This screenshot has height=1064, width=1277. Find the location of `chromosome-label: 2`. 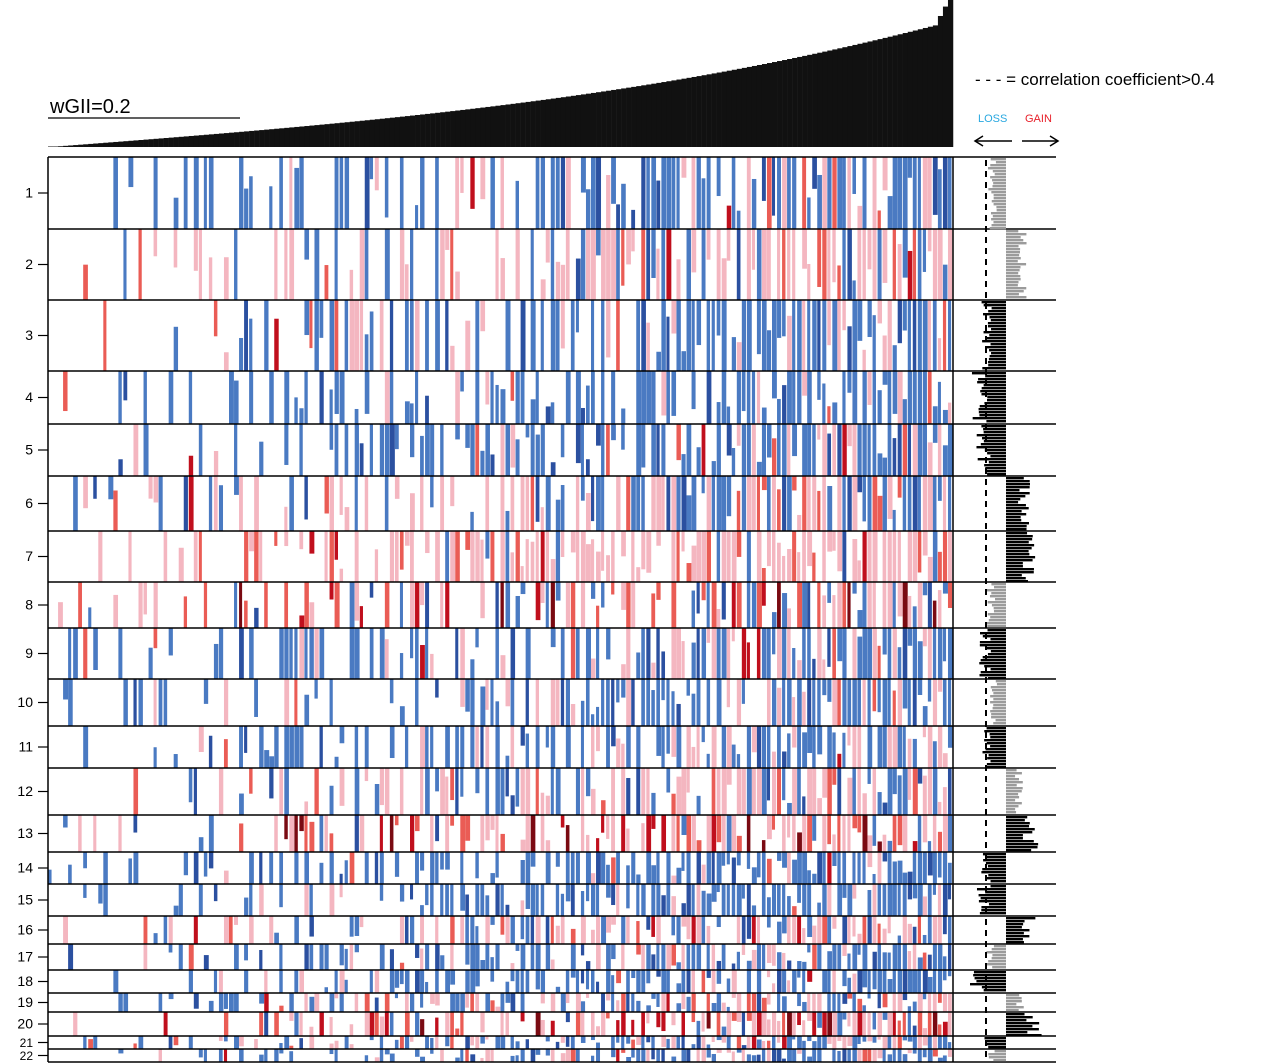

chromosome-label: 2 is located at coordinates (29, 264).